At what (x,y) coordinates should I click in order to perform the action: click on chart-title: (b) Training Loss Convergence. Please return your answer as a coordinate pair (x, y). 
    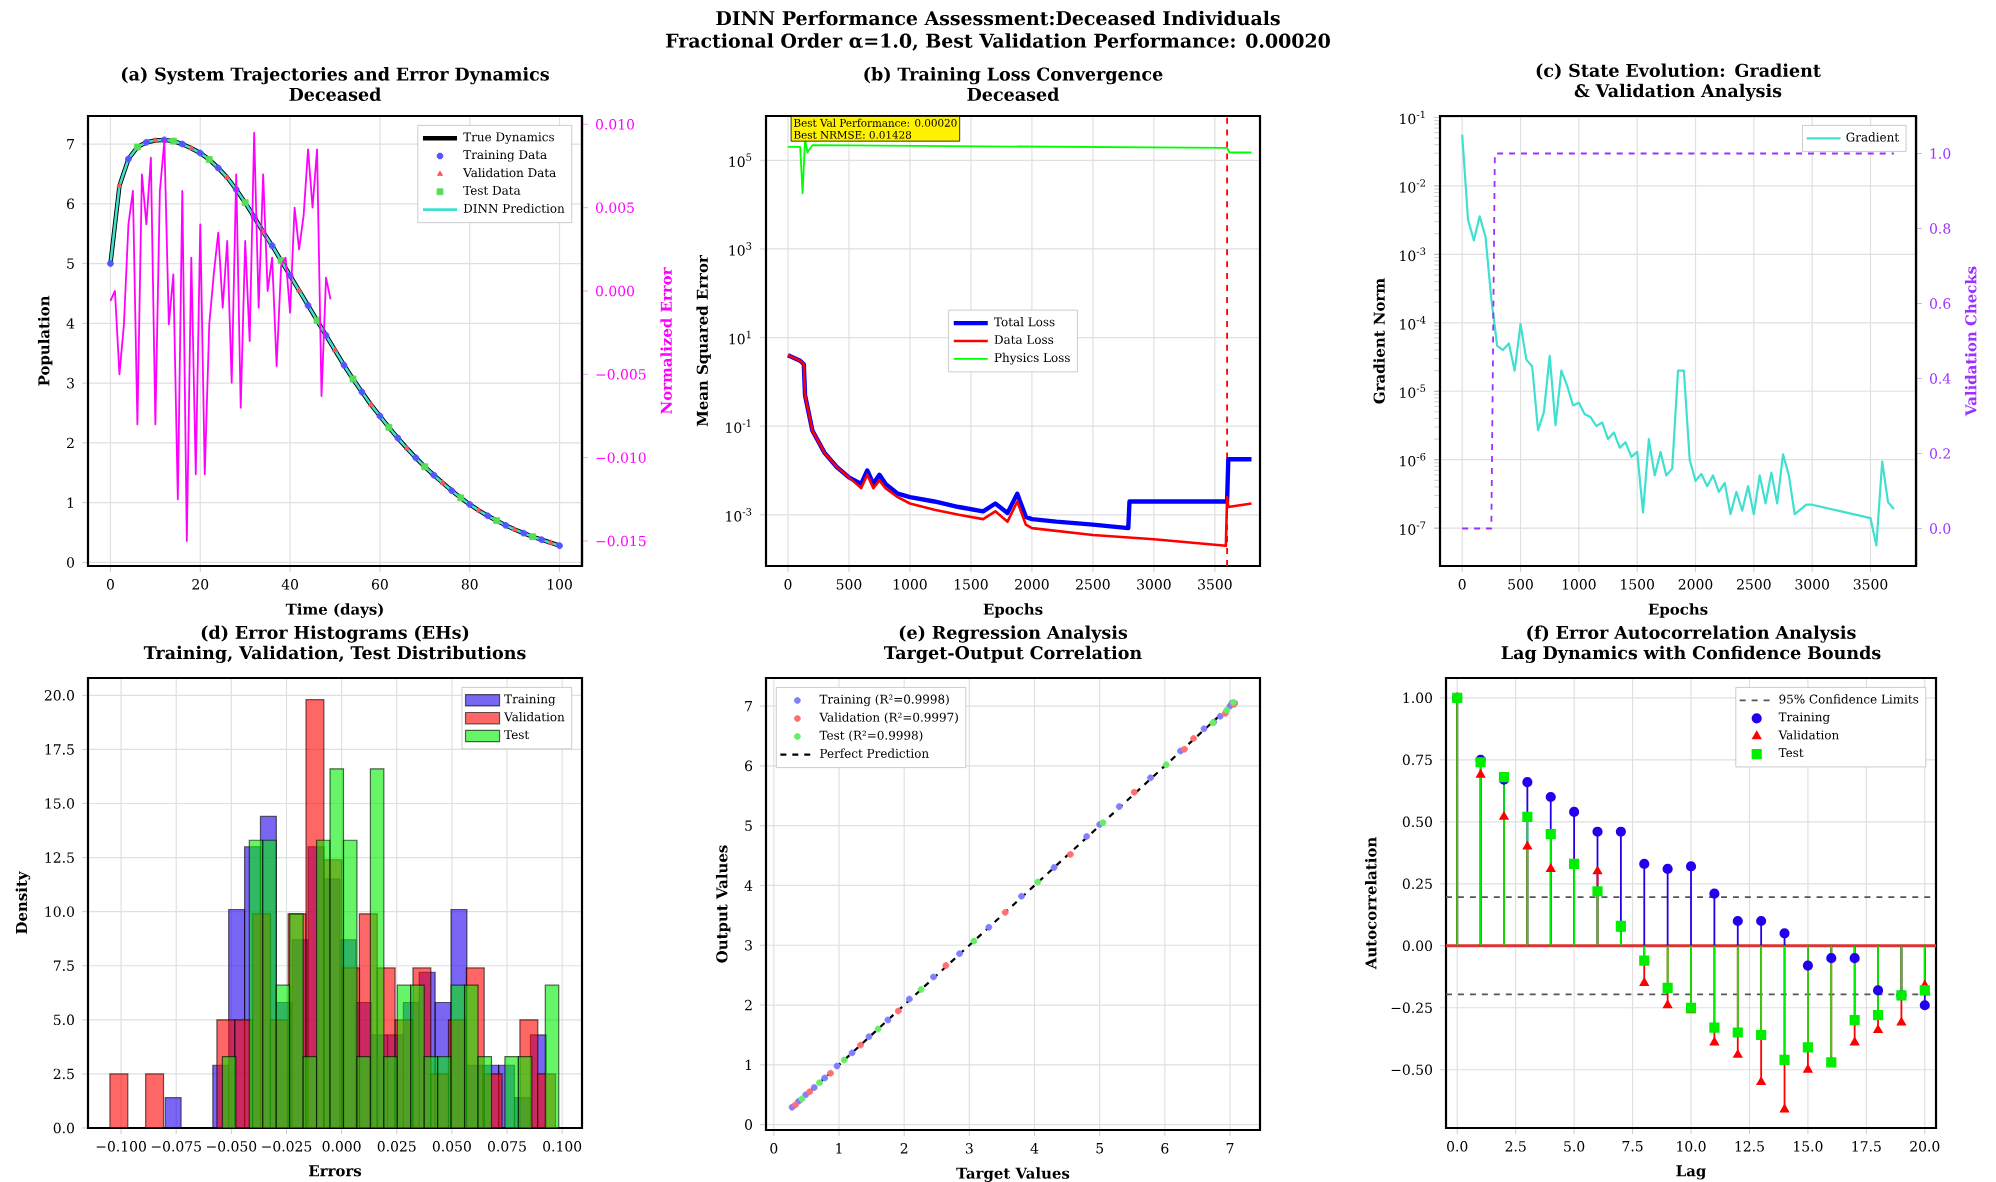
    Looking at the image, I should click on (1013, 76).